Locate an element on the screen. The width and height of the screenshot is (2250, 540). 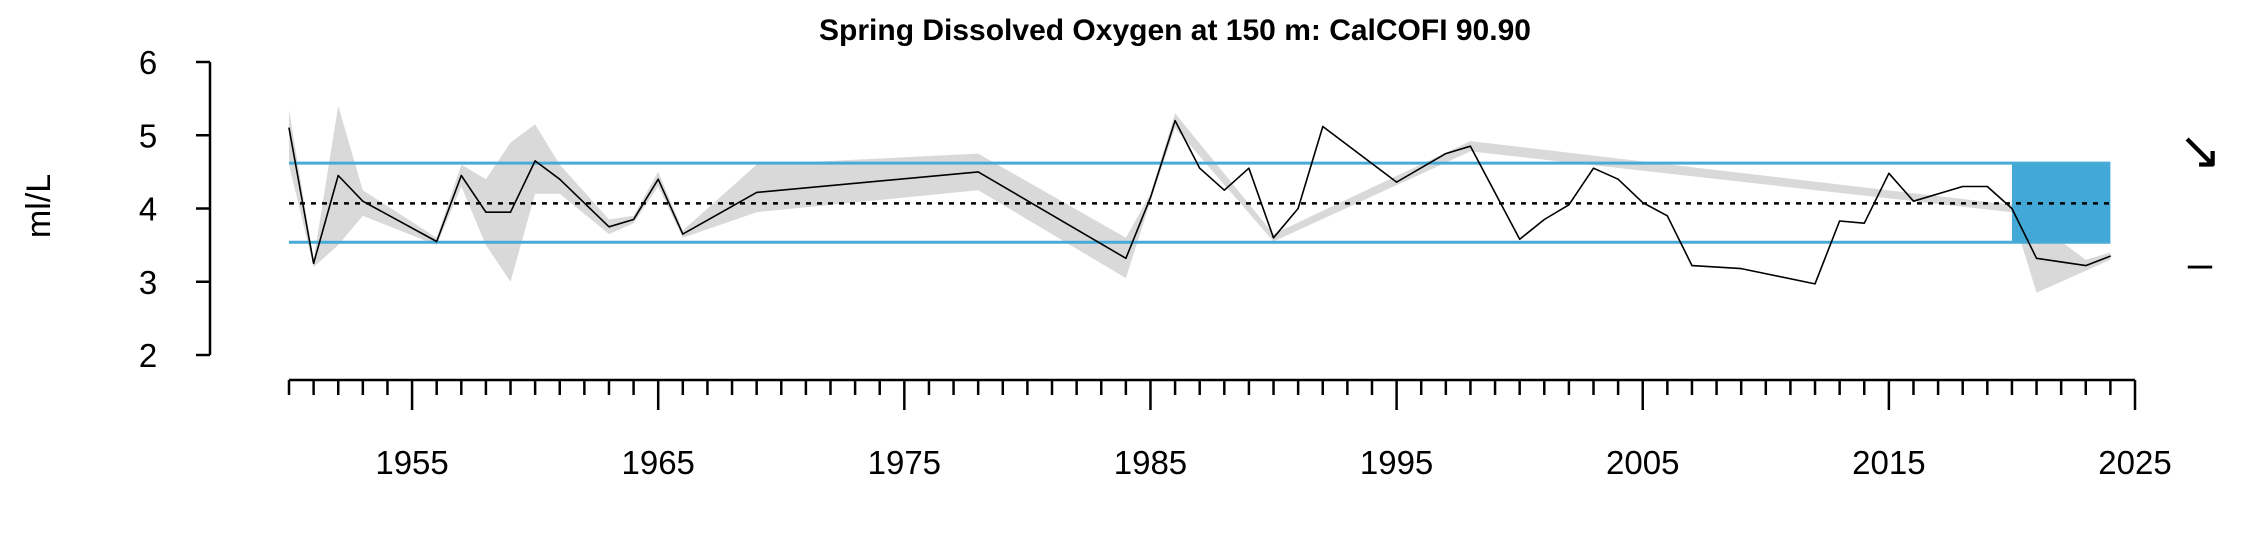
trend-symbol: ↘ is located at coordinates (2200, 151).